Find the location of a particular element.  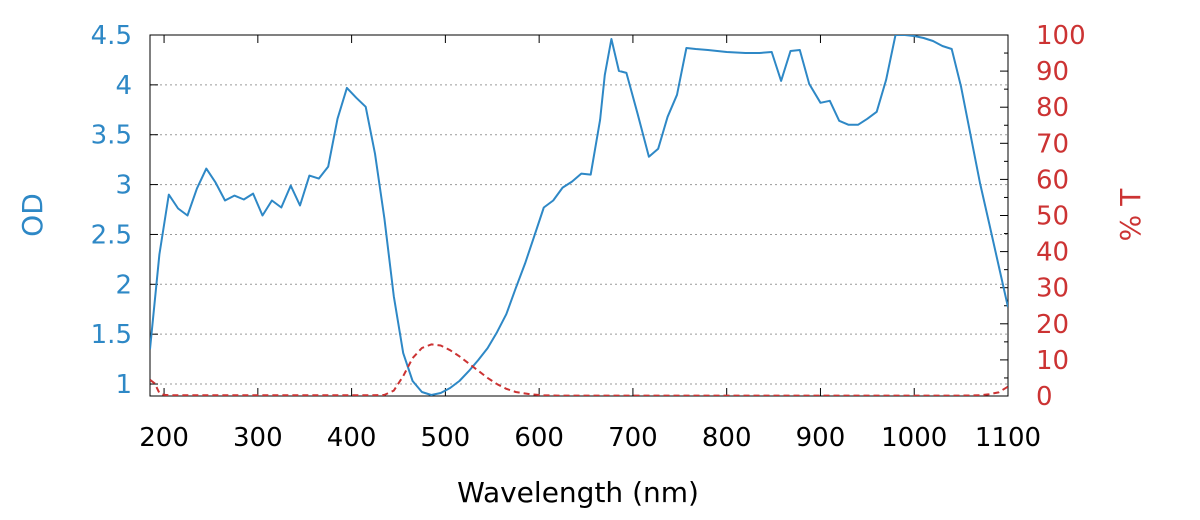

x-tick-label: 1000 is located at coordinates (914, 438).